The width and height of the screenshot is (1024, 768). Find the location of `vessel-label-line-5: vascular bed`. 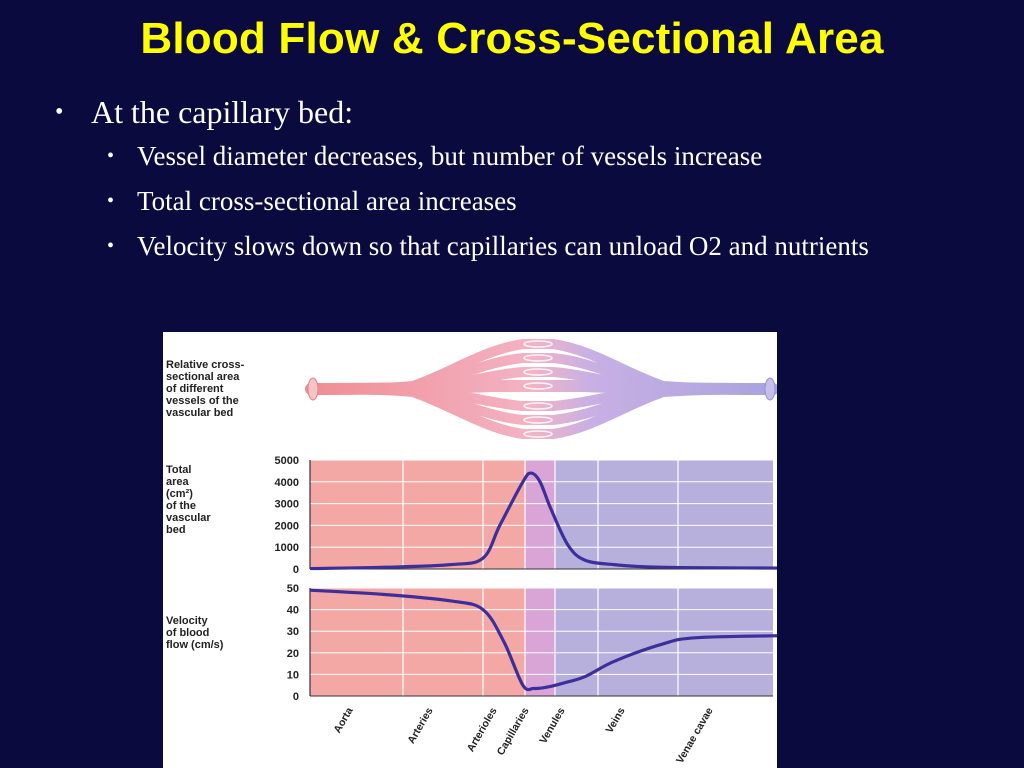

vessel-label-line-5: vascular bed is located at coordinates (199, 413).